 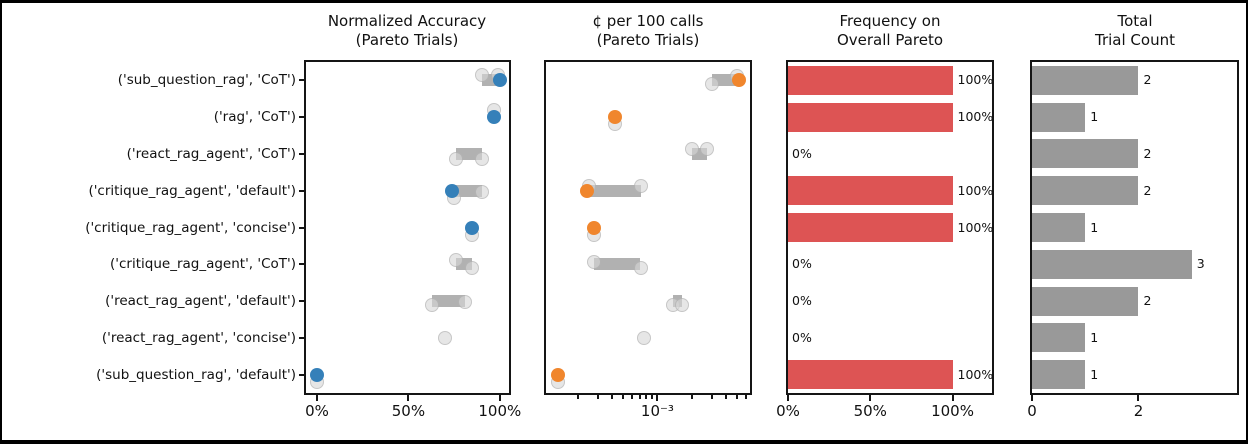 I want to click on row-label: ('react_rag_agent', 'concise'), so click(x=198, y=337).